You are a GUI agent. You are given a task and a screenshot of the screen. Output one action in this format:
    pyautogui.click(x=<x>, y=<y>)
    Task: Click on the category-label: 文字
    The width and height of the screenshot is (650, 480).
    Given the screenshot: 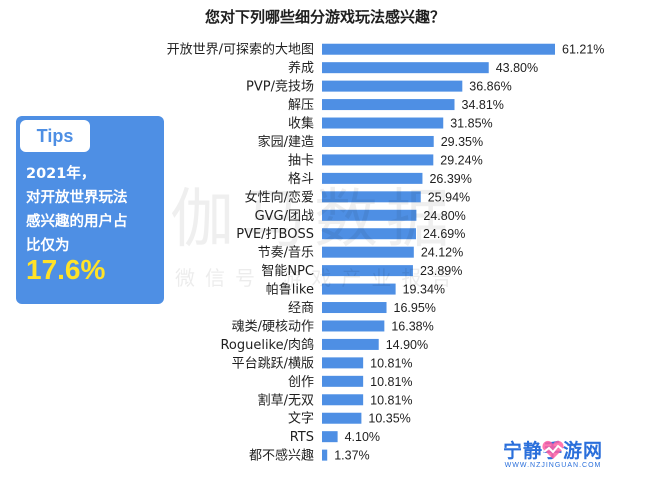 What is the action you would take?
    pyautogui.click(x=301, y=419)
    